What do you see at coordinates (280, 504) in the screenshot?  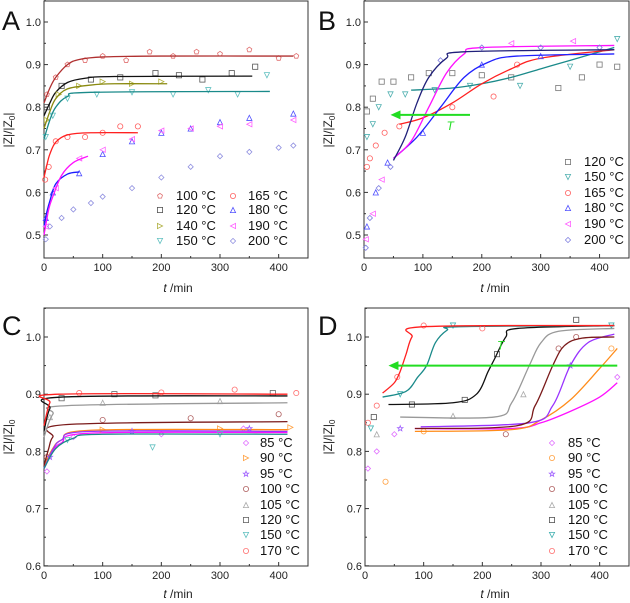 I see `legend-label: 105 °C` at bounding box center [280, 504].